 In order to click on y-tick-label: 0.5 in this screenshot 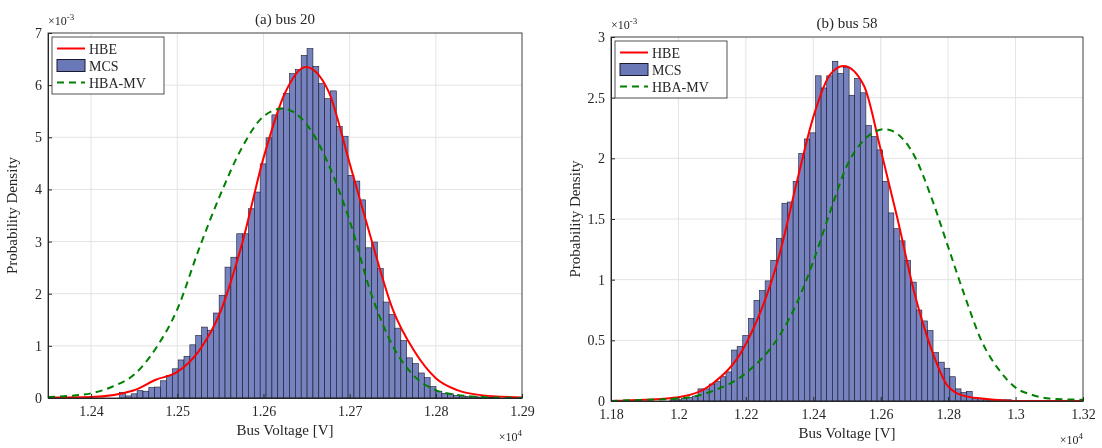, I will do `click(596, 341)`.